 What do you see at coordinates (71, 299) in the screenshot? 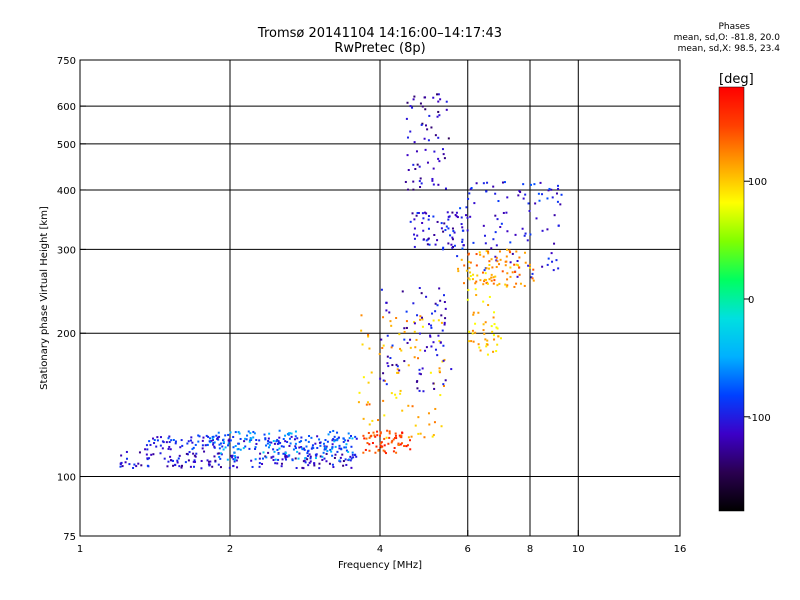
I see `y-axis-ticks: 75 100 200 300 400 500 600 750` at bounding box center [71, 299].